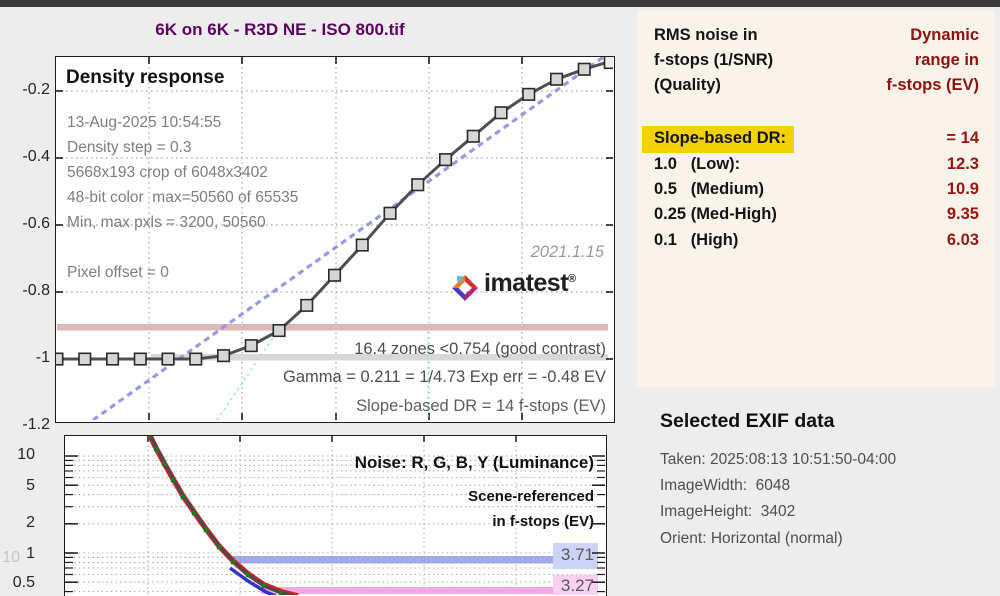 This screenshot has height=596, width=1000. I want to click on density-ytick--1.2: -1.2, so click(36, 424).